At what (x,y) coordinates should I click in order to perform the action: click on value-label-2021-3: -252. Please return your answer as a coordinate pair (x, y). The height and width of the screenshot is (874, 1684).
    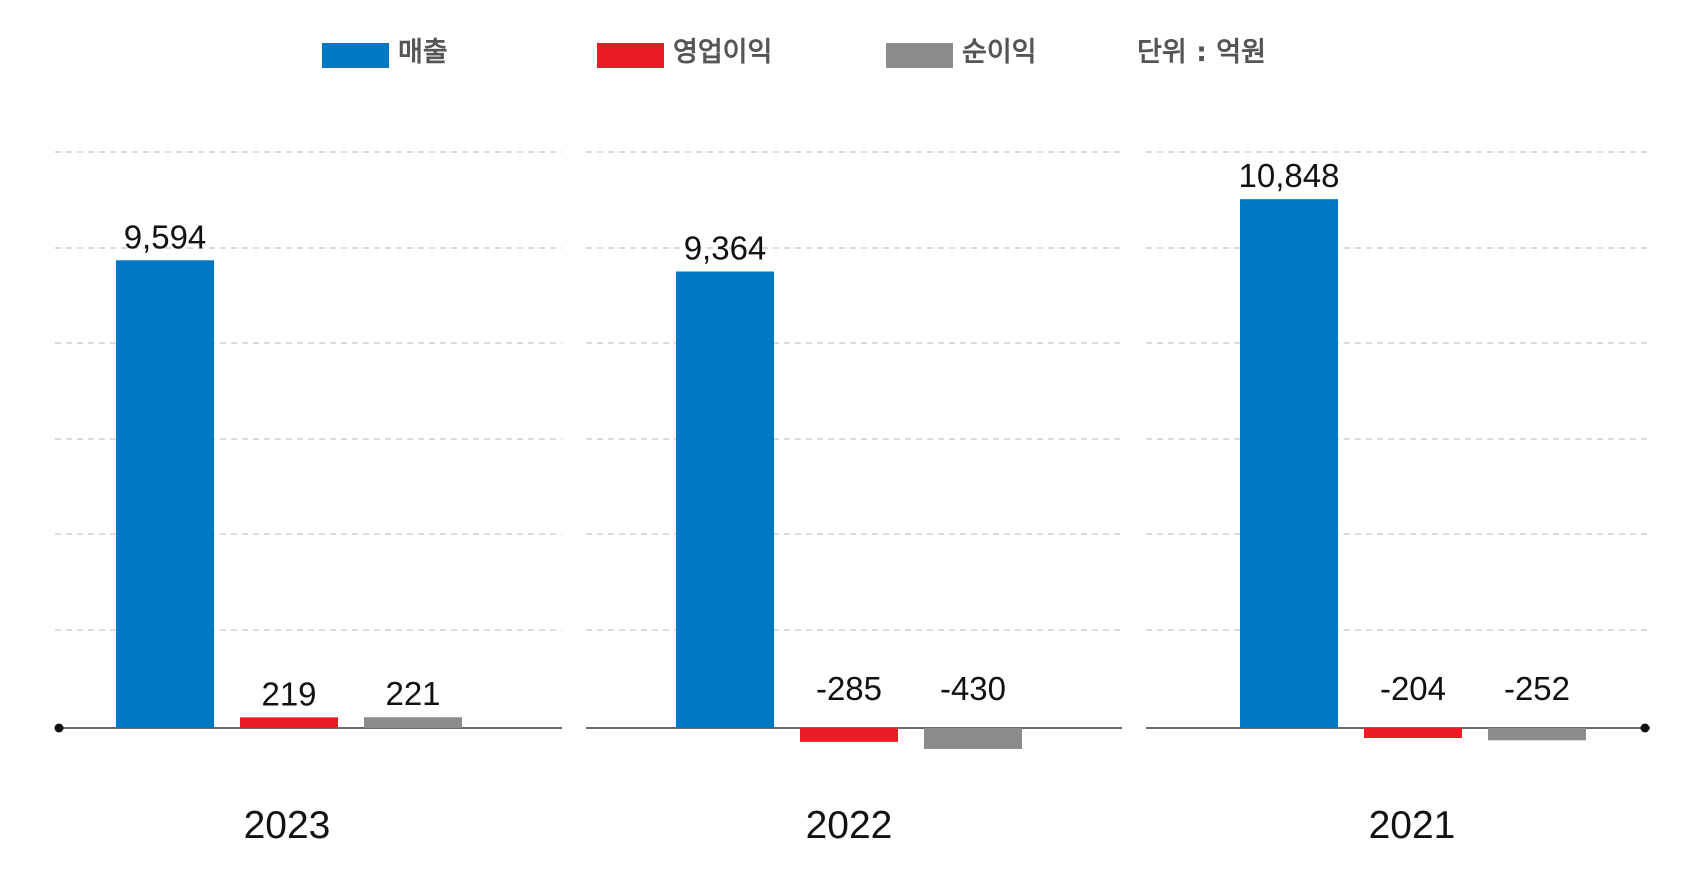
    Looking at the image, I should click on (1537, 688).